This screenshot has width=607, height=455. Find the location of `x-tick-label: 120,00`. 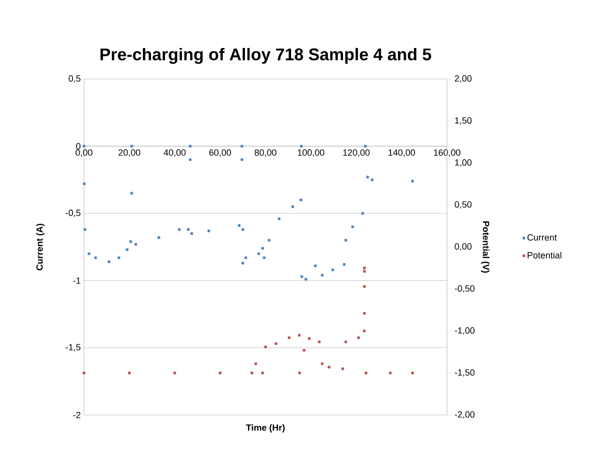

x-tick-label: 120,00 is located at coordinates (356, 153).